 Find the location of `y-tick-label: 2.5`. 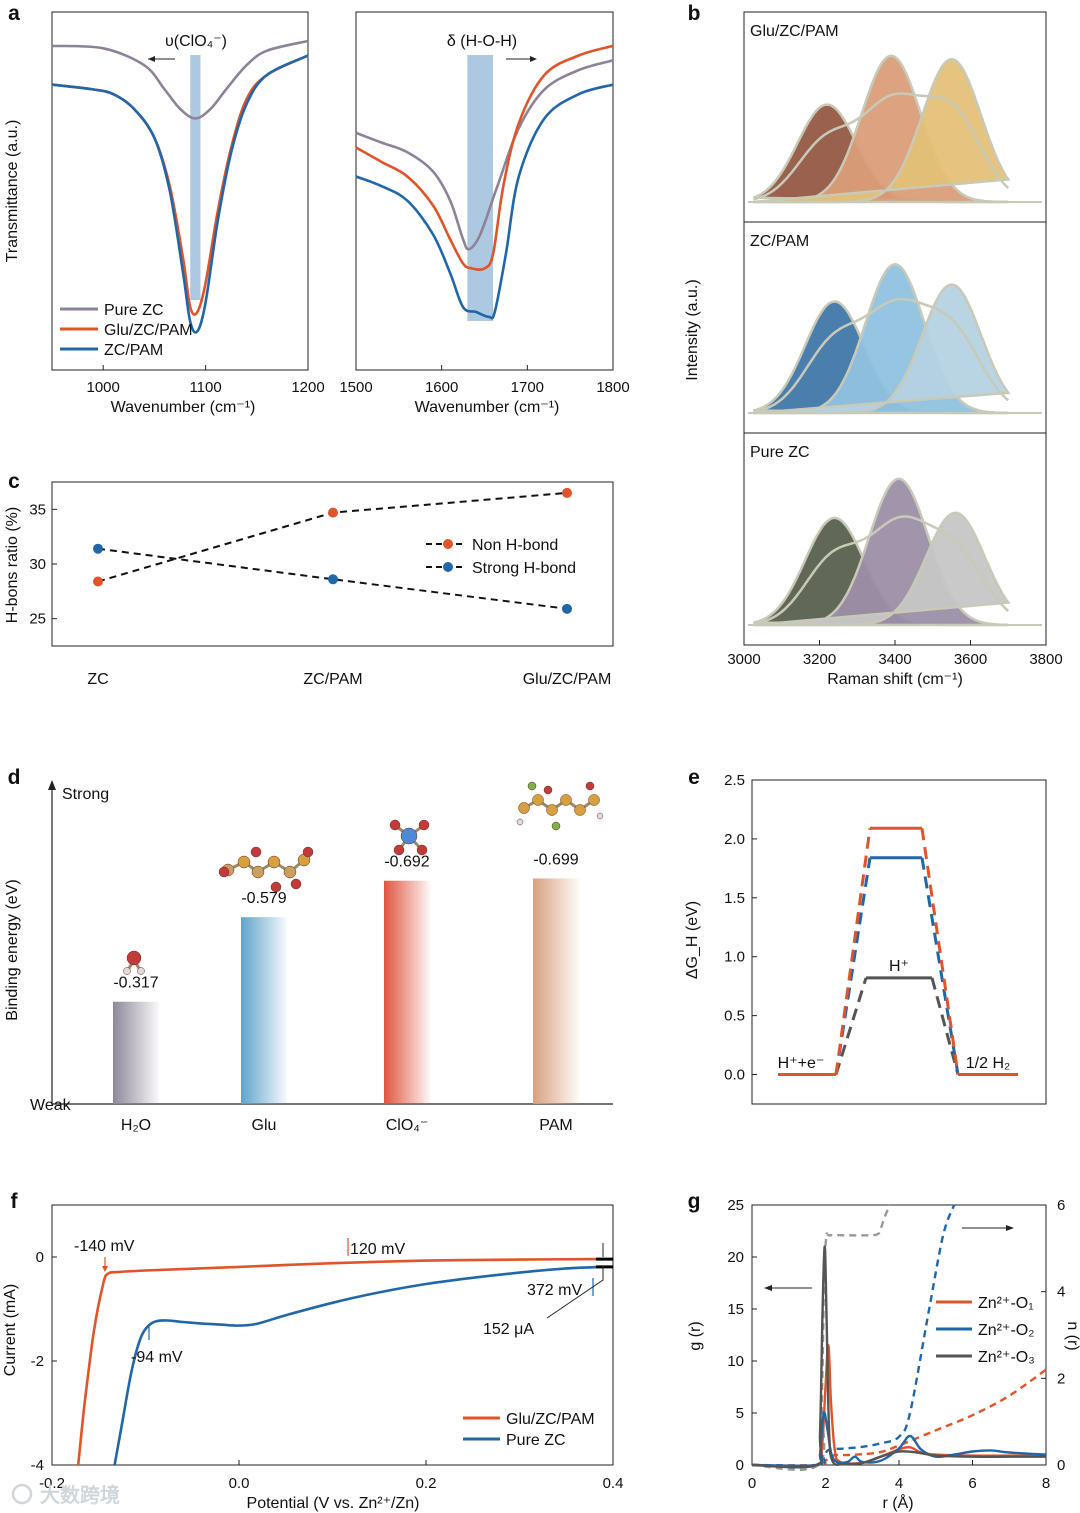

y-tick-label: 2.5 is located at coordinates (734, 780).